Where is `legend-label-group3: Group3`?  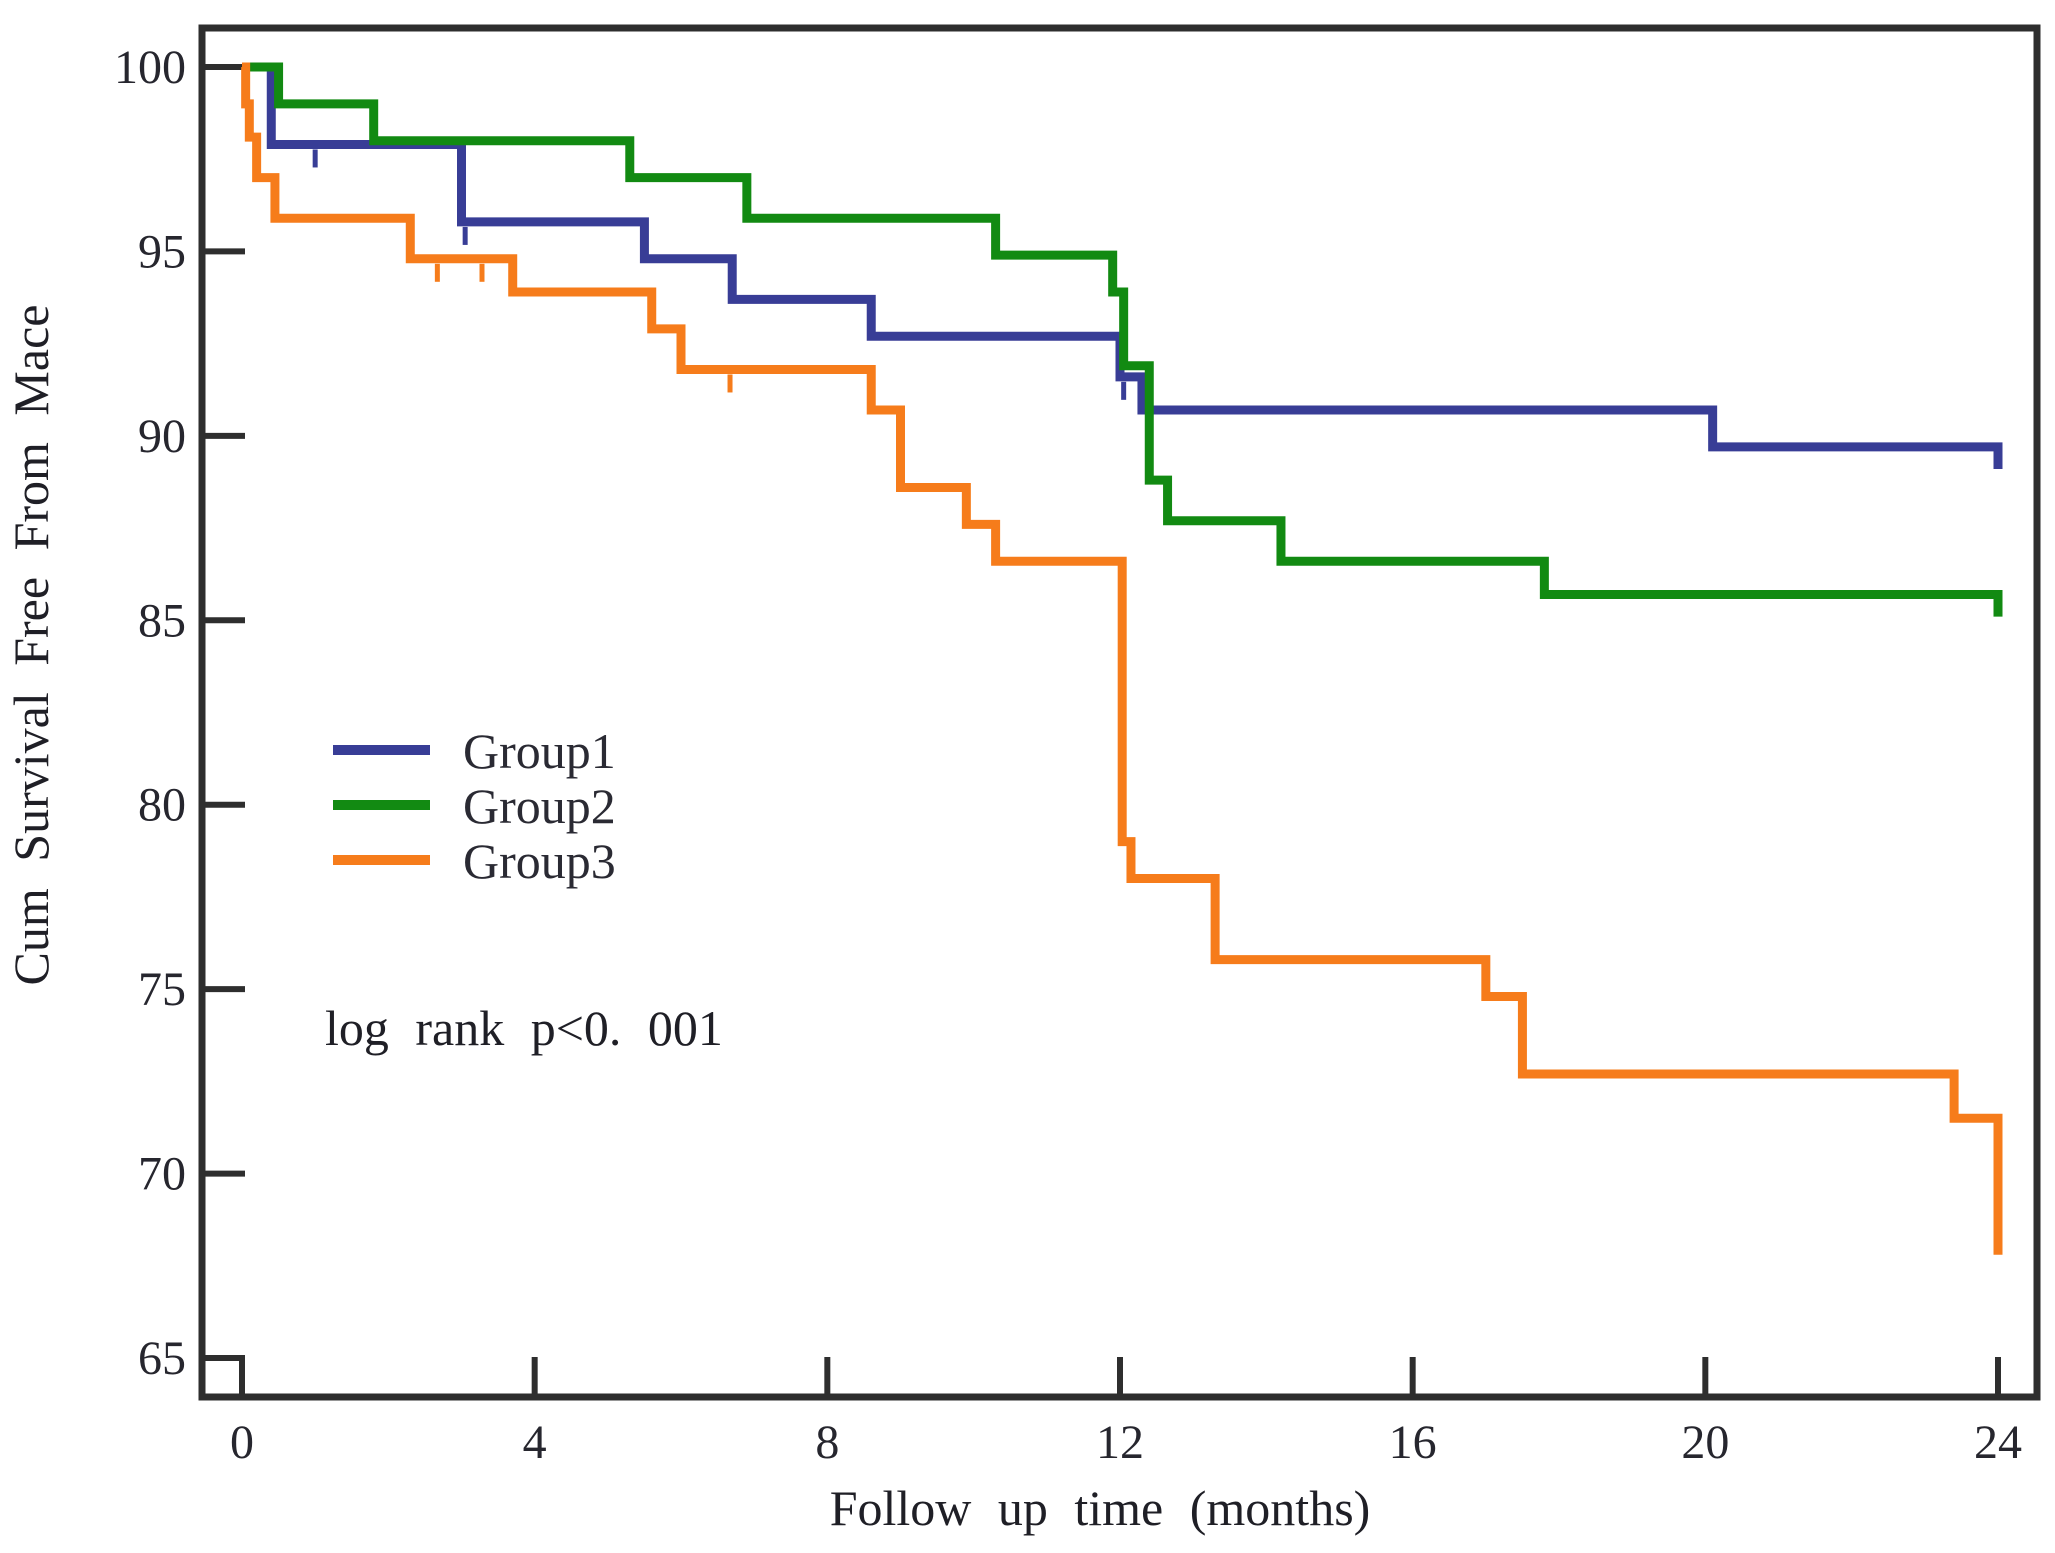
legend-label-group3: Group3 is located at coordinates (539, 861).